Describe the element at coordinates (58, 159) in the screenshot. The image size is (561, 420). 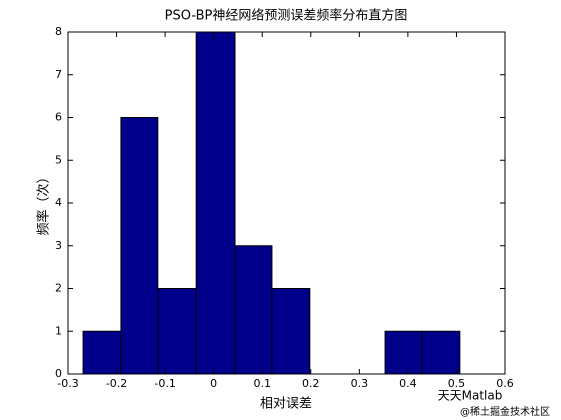
I see `y-tick-label: 5` at that location.